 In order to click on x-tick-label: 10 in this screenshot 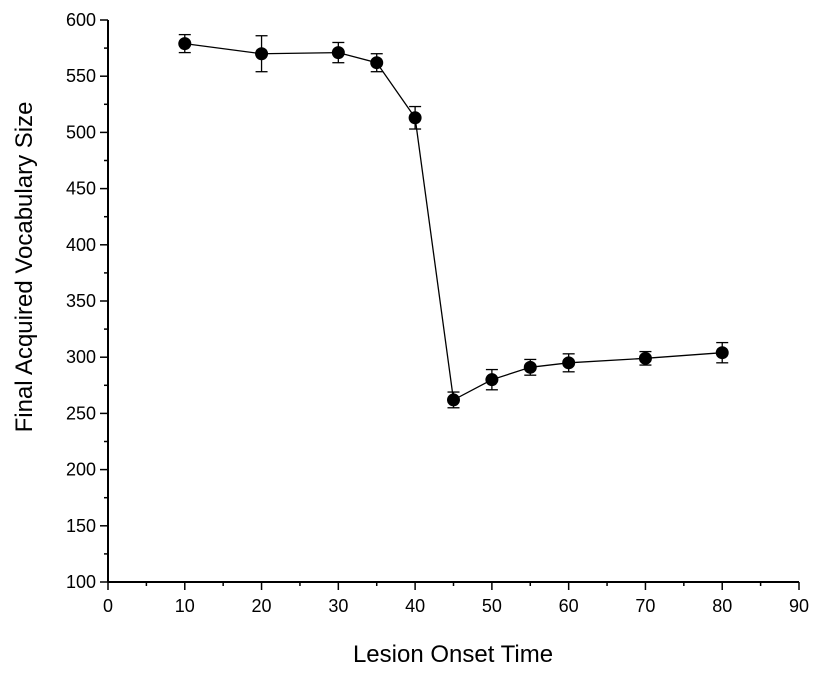, I will do `click(185, 606)`.